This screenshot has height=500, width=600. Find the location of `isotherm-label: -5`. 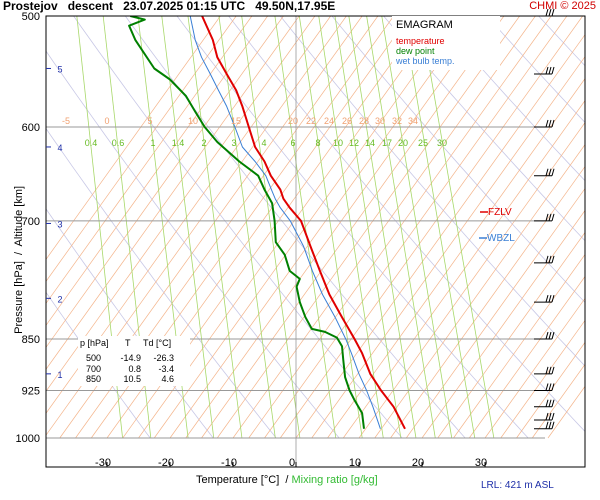

isotherm-label: -5 is located at coordinates (66, 121).